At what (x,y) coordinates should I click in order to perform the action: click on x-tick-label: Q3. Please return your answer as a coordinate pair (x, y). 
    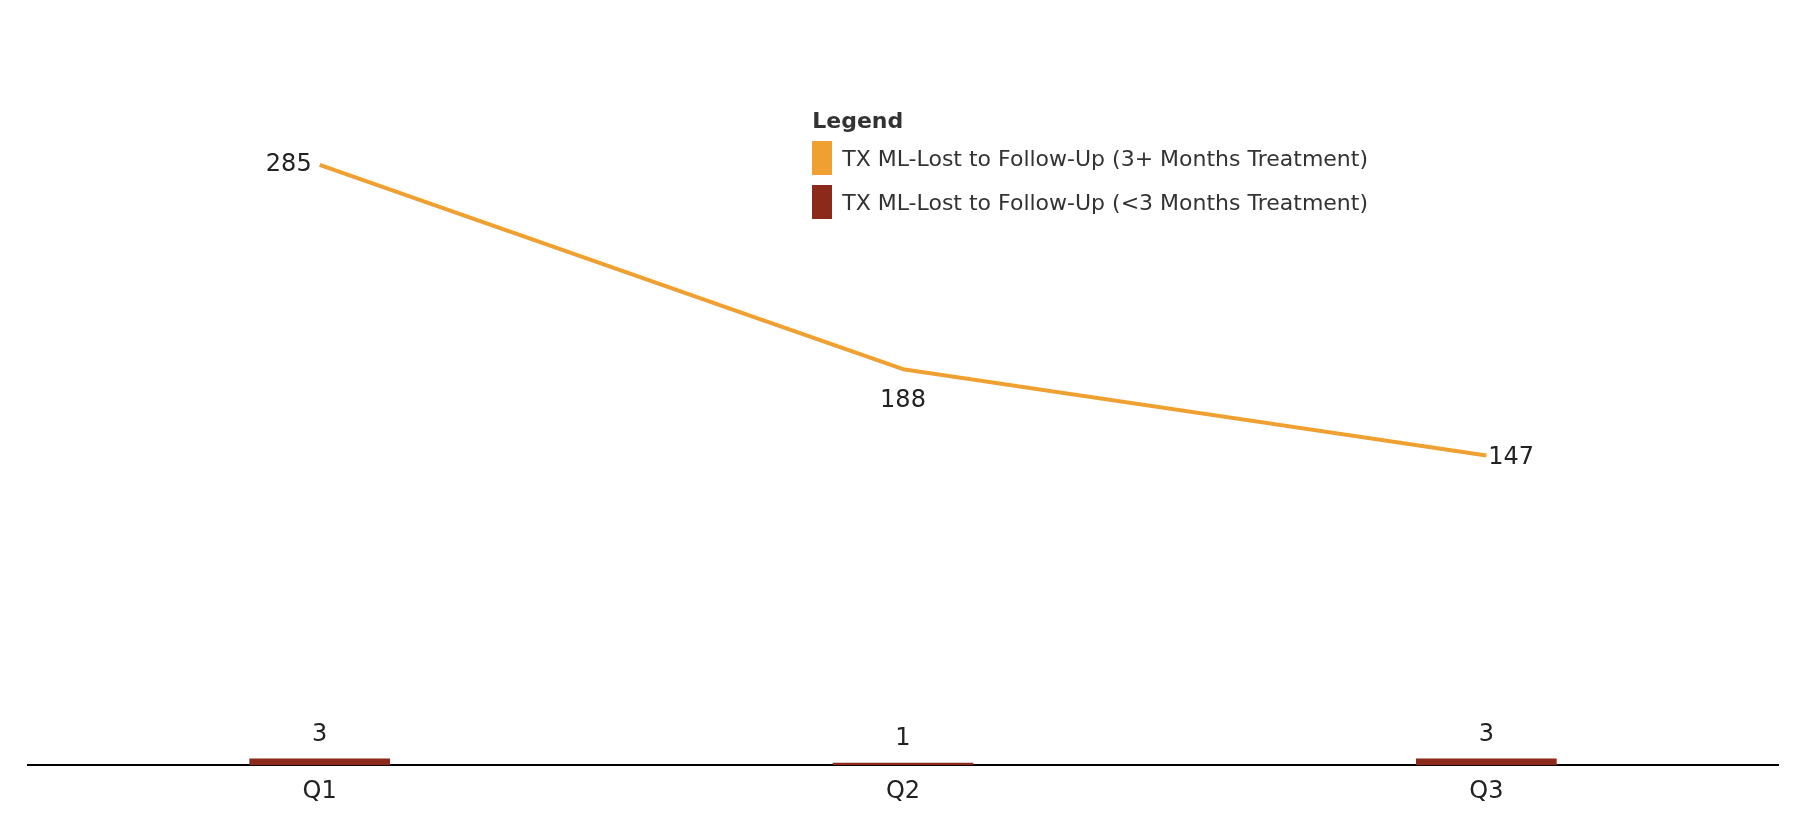
    Looking at the image, I should click on (1486, 789).